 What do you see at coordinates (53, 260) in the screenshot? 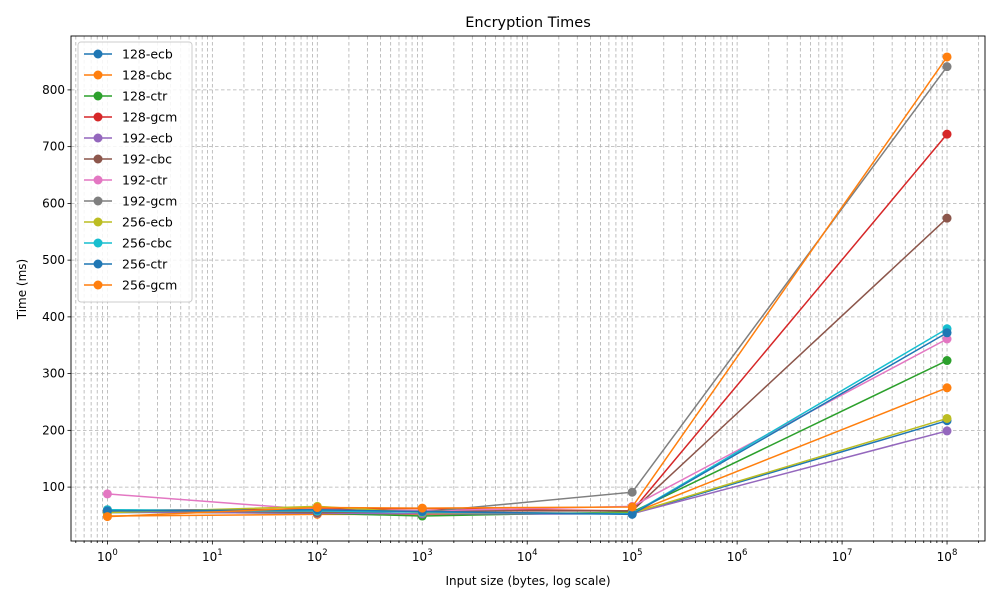
I see `y-tick-label: 500` at bounding box center [53, 260].